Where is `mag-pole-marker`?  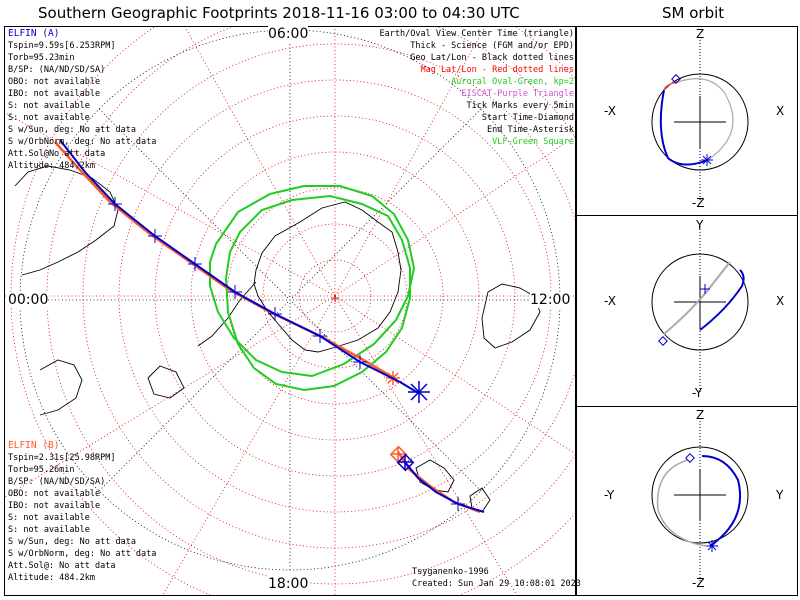 mag-pole-marker is located at coordinates (335, 298).